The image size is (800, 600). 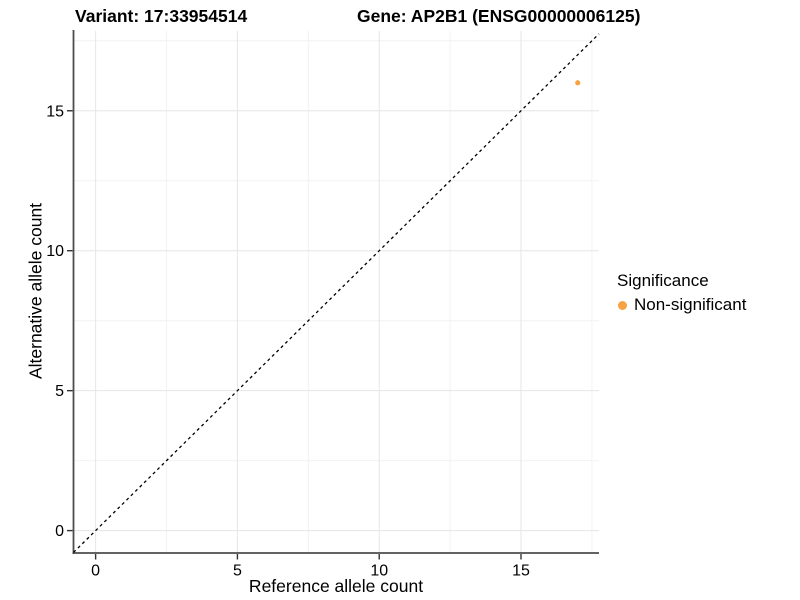 What do you see at coordinates (690, 304) in the screenshot?
I see `legend-item-label: Non-significant` at bounding box center [690, 304].